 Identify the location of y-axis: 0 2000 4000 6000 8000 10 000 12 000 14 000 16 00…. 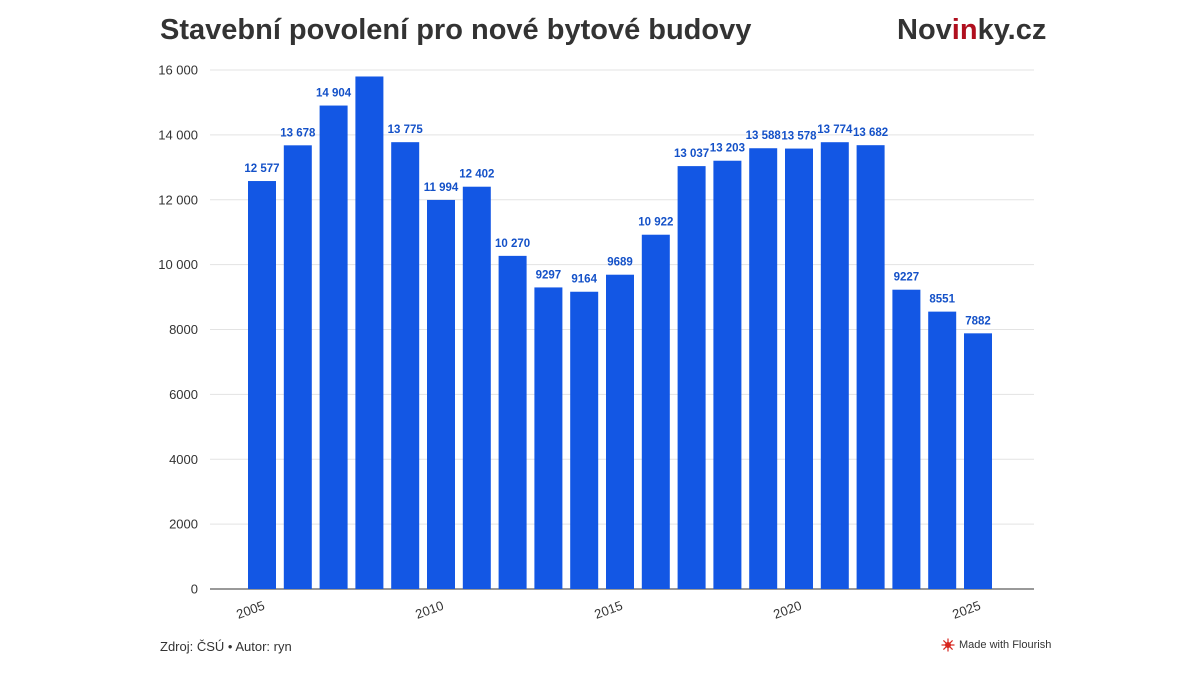
(178, 330).